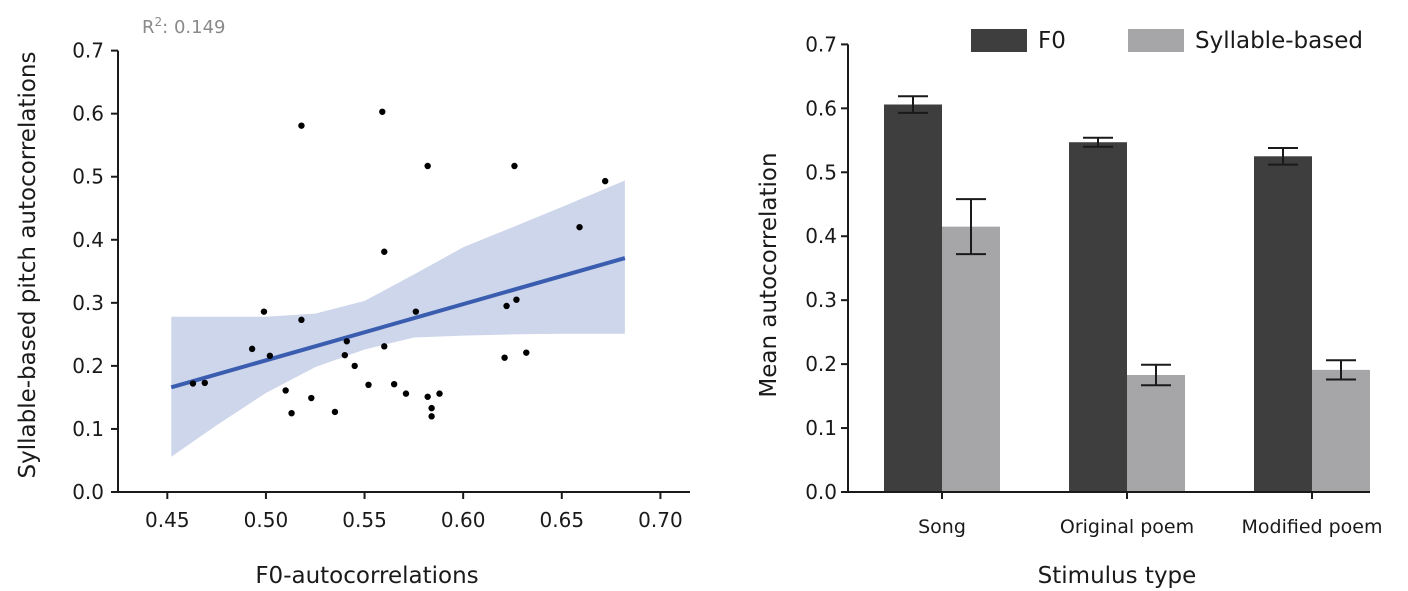 Image resolution: width=1408 pixels, height=591 pixels. Describe the element at coordinates (28, 265) in the screenshot. I see `scatter-y-axis-label: Syllable-based pitch autocorrelations` at that location.